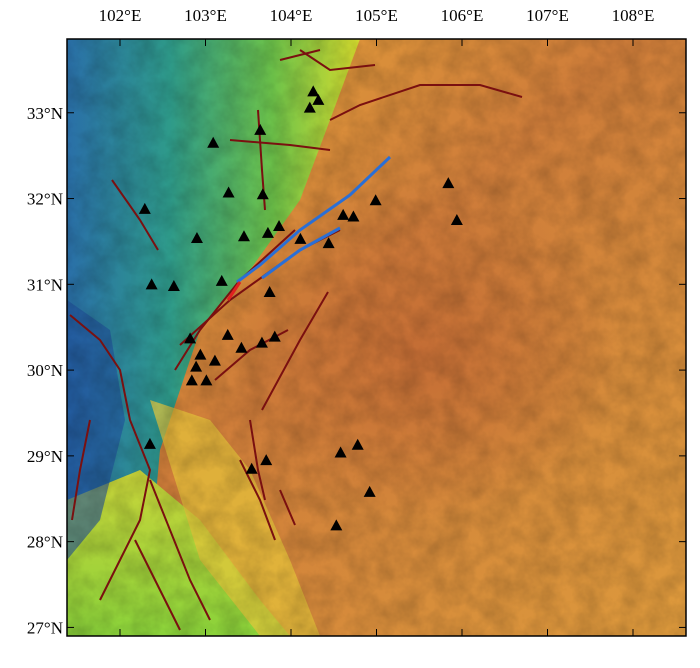  Describe the element at coordinates (45, 456) in the screenshot. I see `lat-tick-label: 29°N` at that location.